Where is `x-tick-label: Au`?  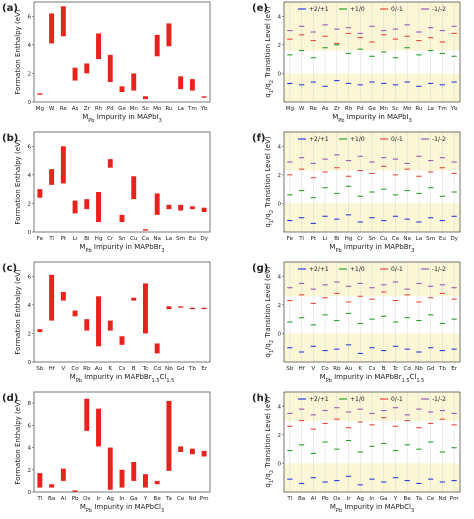
x-tick-label: Au is located at coordinates (349, 369).